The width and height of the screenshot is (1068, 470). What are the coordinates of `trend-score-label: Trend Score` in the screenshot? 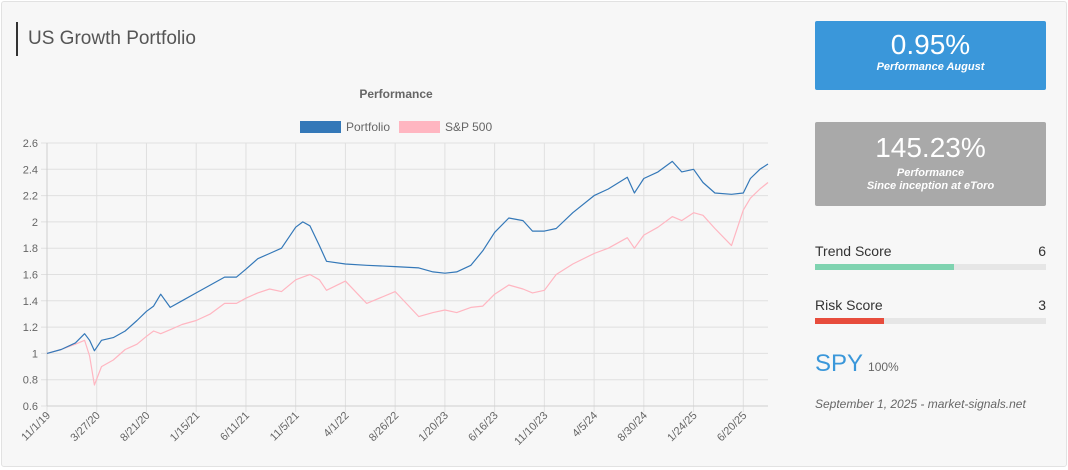 It's located at (853, 251).